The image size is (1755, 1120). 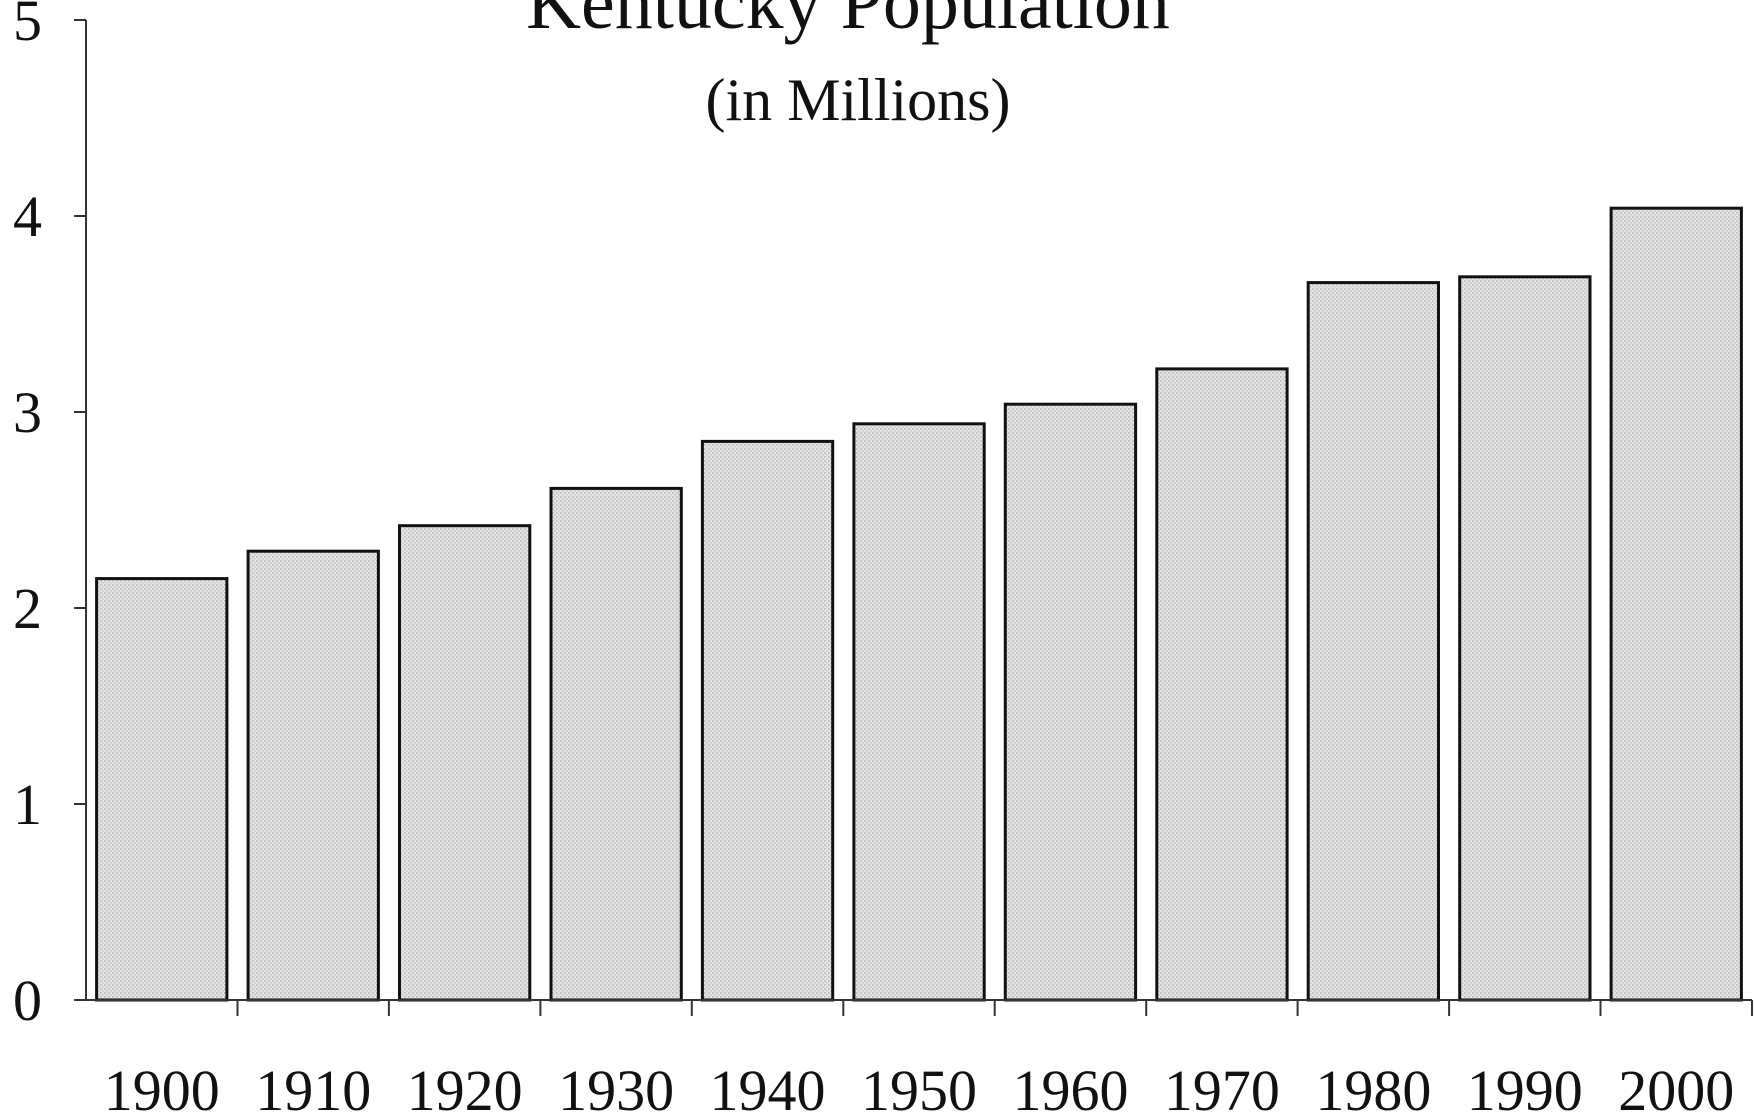 I want to click on bar-1900, so click(x=162, y=789).